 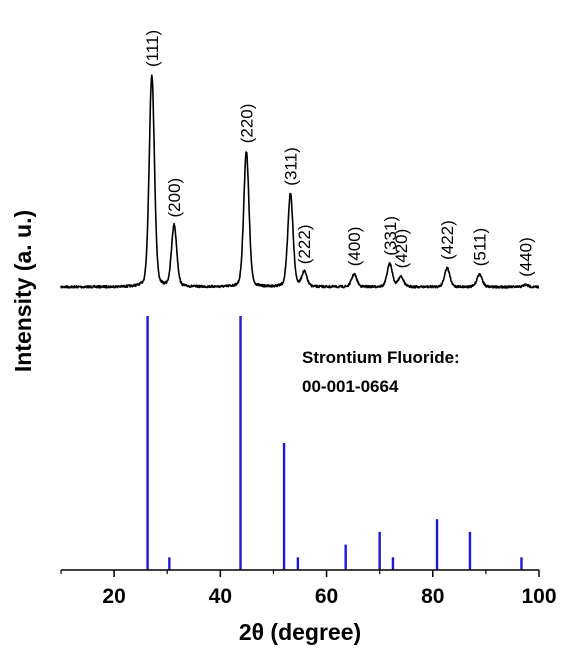 I want to click on reference-title-line2: 00-001-0664, so click(x=350, y=386).